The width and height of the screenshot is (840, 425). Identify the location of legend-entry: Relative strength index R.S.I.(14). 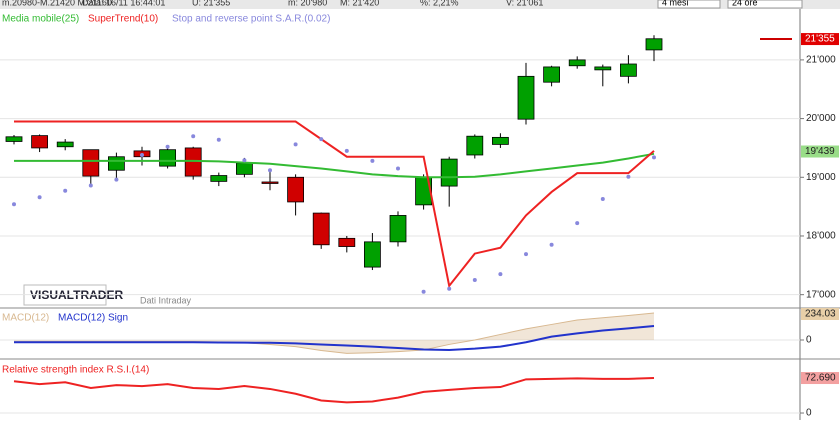
(75, 370).